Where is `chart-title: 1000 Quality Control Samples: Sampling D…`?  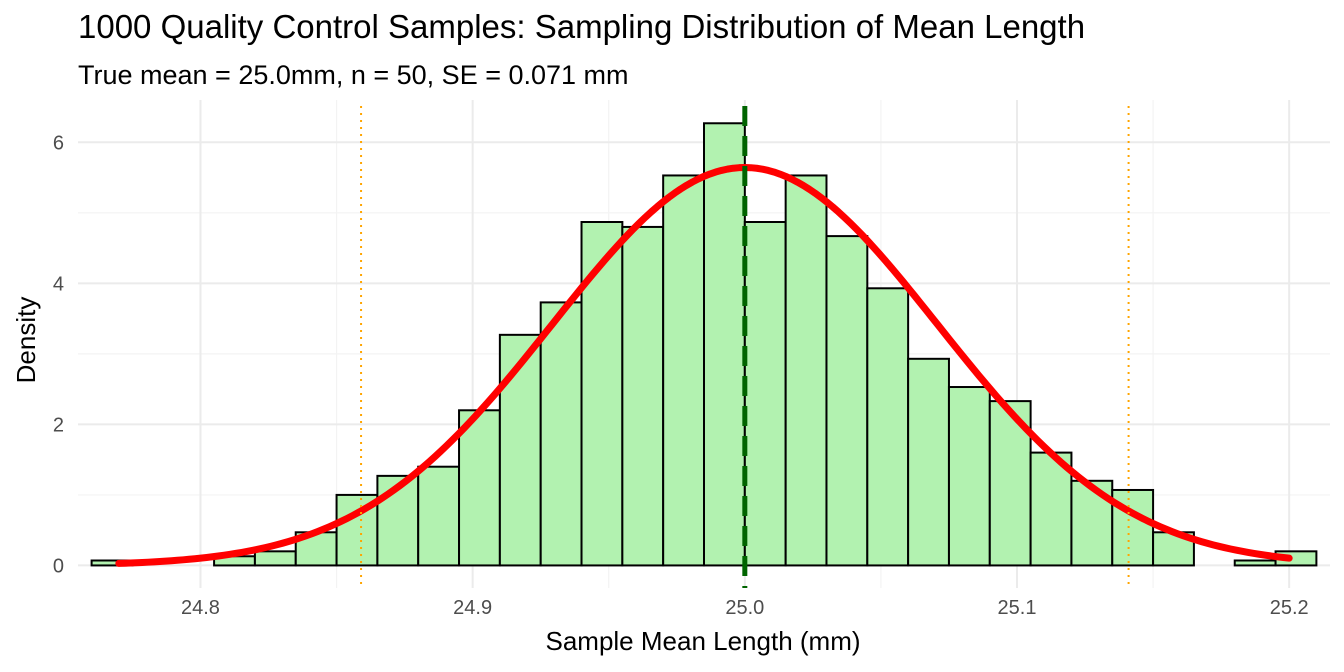
chart-title: 1000 Quality Control Samples: Sampling D… is located at coordinates (582, 26).